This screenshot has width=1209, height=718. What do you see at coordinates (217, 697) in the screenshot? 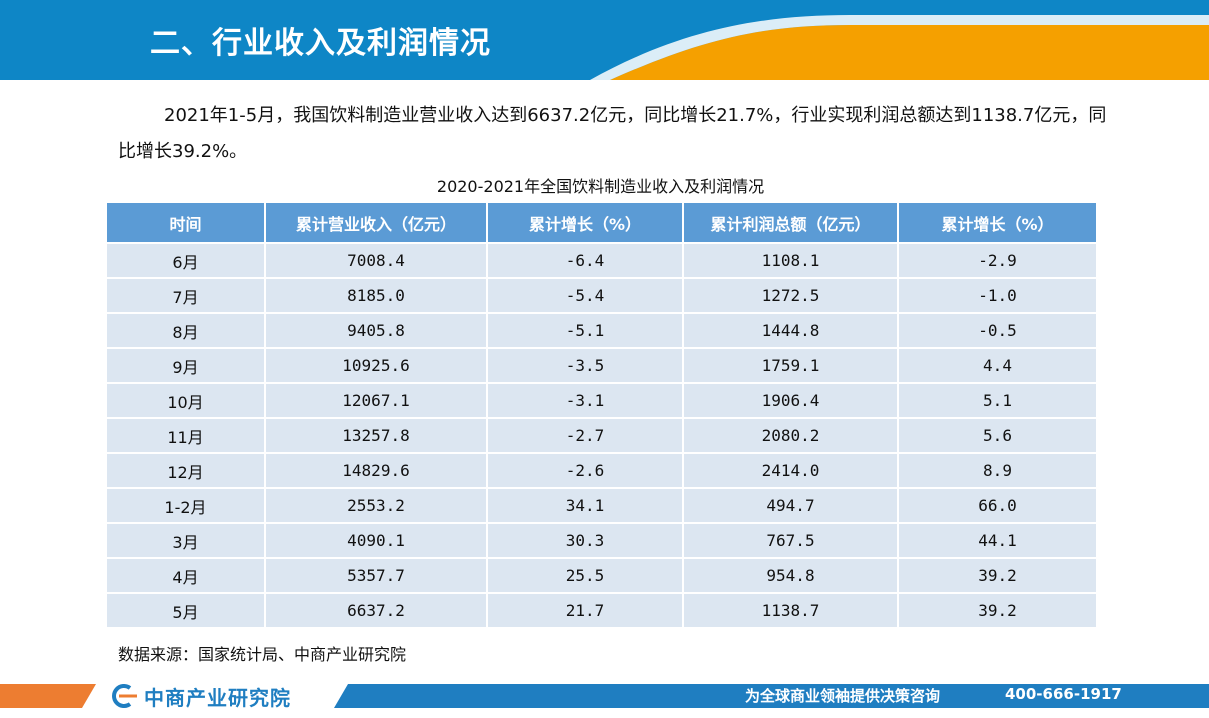
I see `logo-text: 中商产业研究院` at bounding box center [217, 697].